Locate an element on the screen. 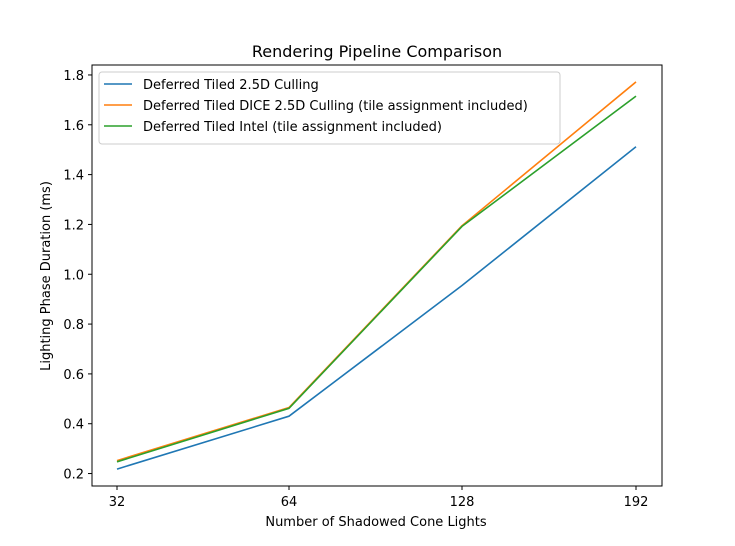 The image size is (735, 546). y-tick-label: 0.8 is located at coordinates (73, 325).